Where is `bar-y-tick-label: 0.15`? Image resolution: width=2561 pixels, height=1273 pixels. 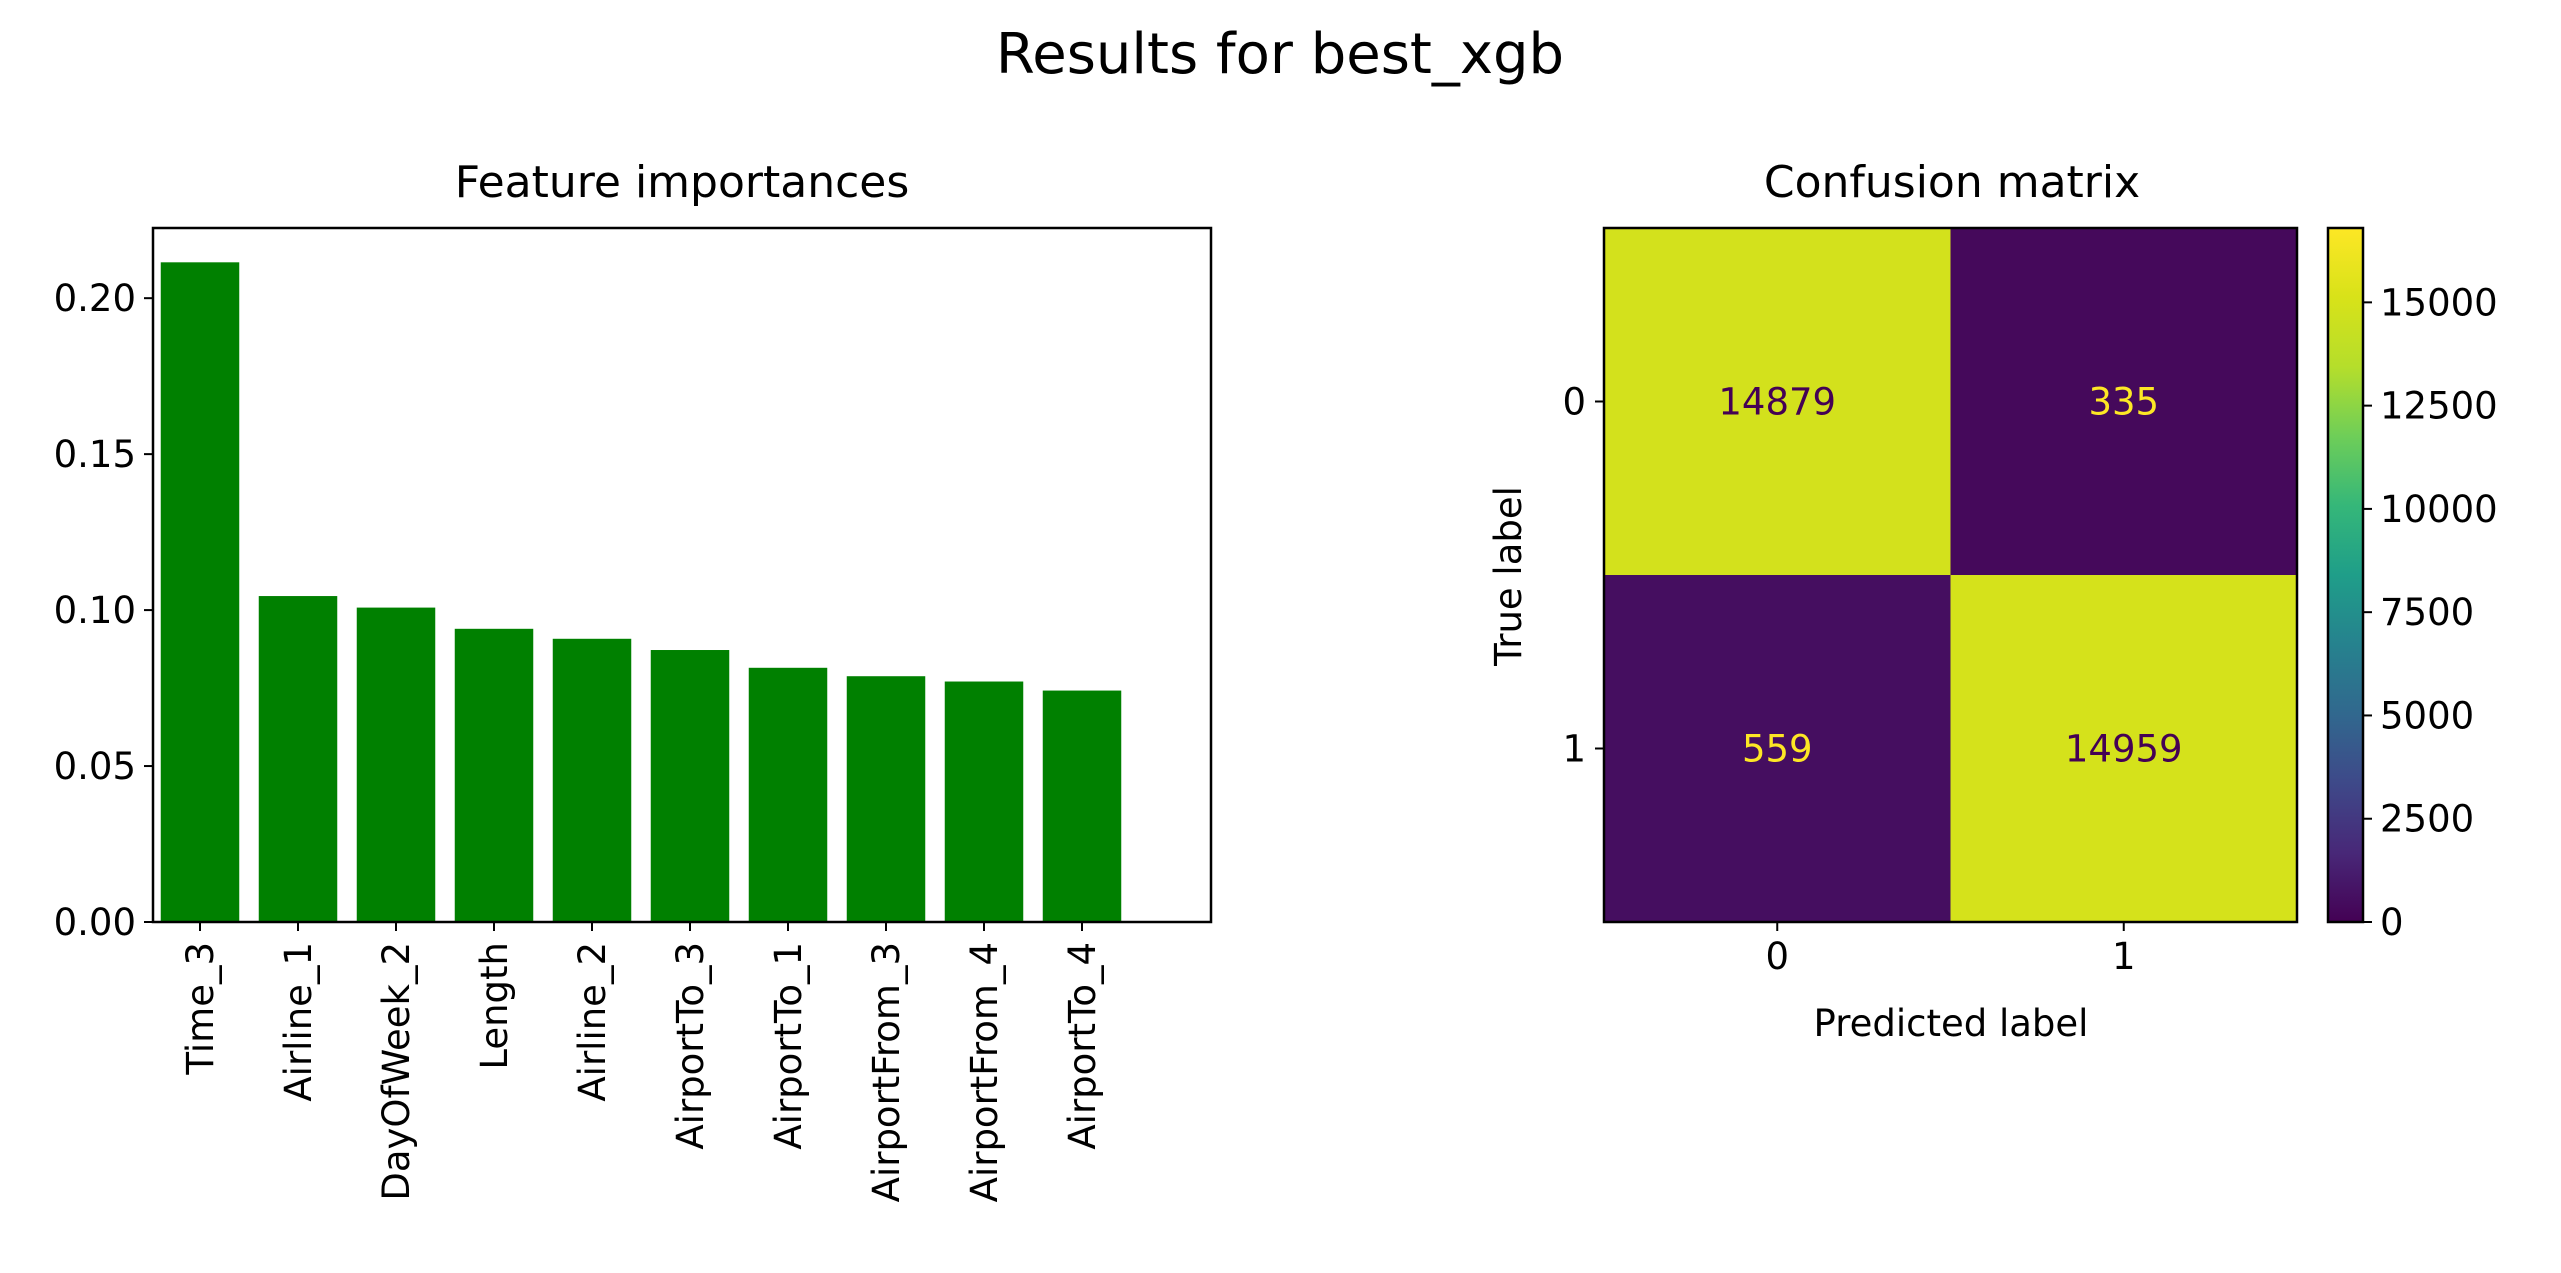 bar-y-tick-label: 0.15 is located at coordinates (95, 454).